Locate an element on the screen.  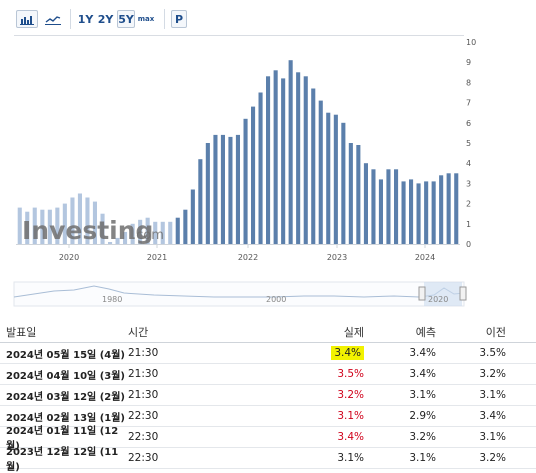
range-2y-button: 2Y is located at coordinates (105, 19).